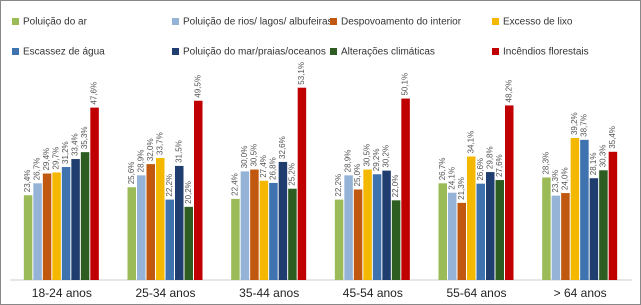 The height and width of the screenshot is (305, 641). Describe the element at coordinates (593, 164) in the screenshot. I see `value-label: 28,1%` at that location.